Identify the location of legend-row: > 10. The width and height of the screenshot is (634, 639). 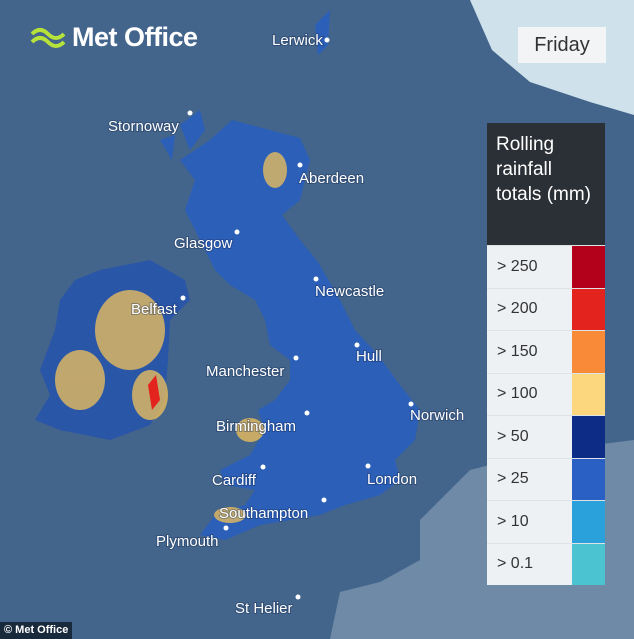
(546, 521).